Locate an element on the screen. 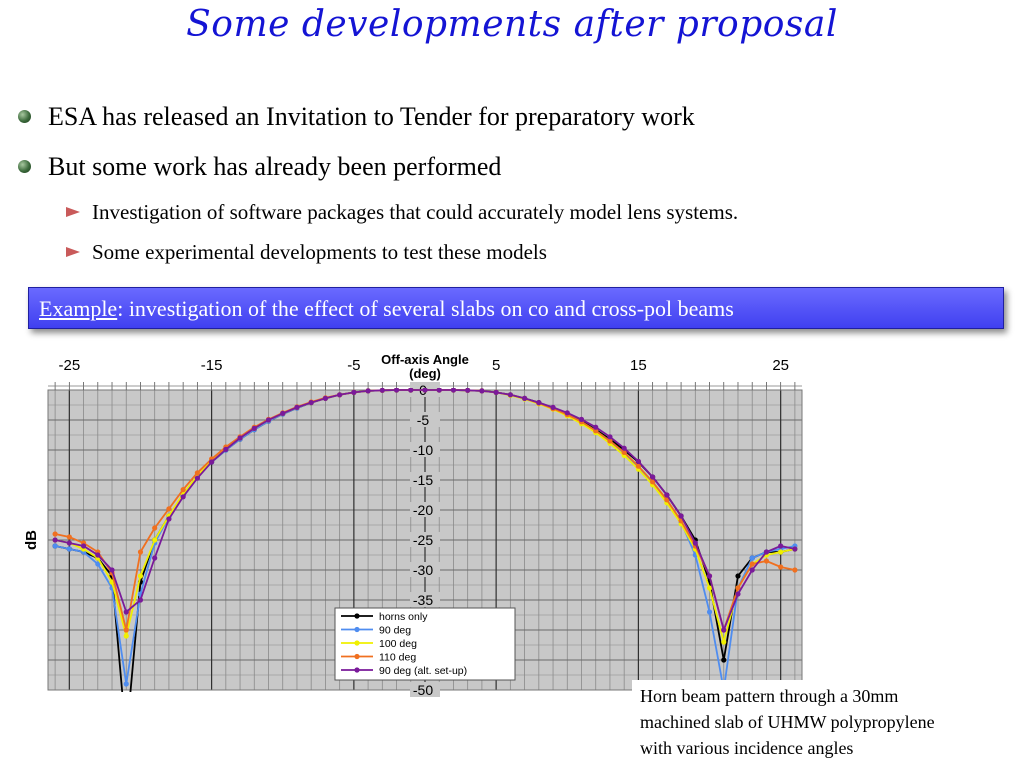 The width and height of the screenshot is (1024, 768). y-tick-label: -15 is located at coordinates (423, 480).